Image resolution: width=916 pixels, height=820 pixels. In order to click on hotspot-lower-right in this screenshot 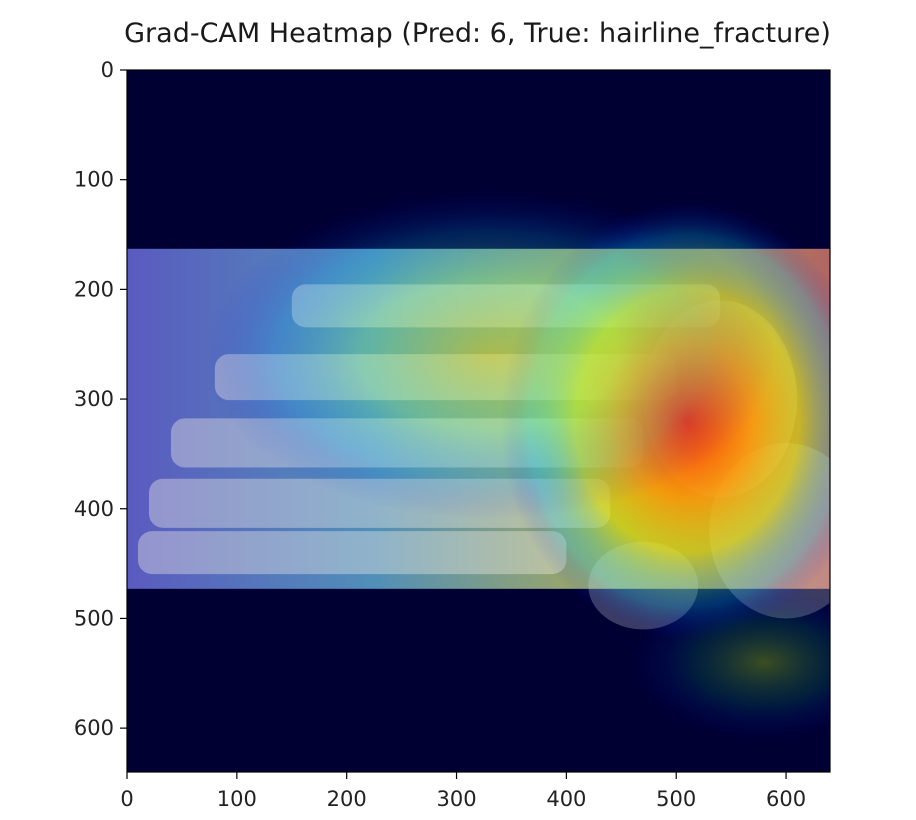, I will do `click(731, 662)`.